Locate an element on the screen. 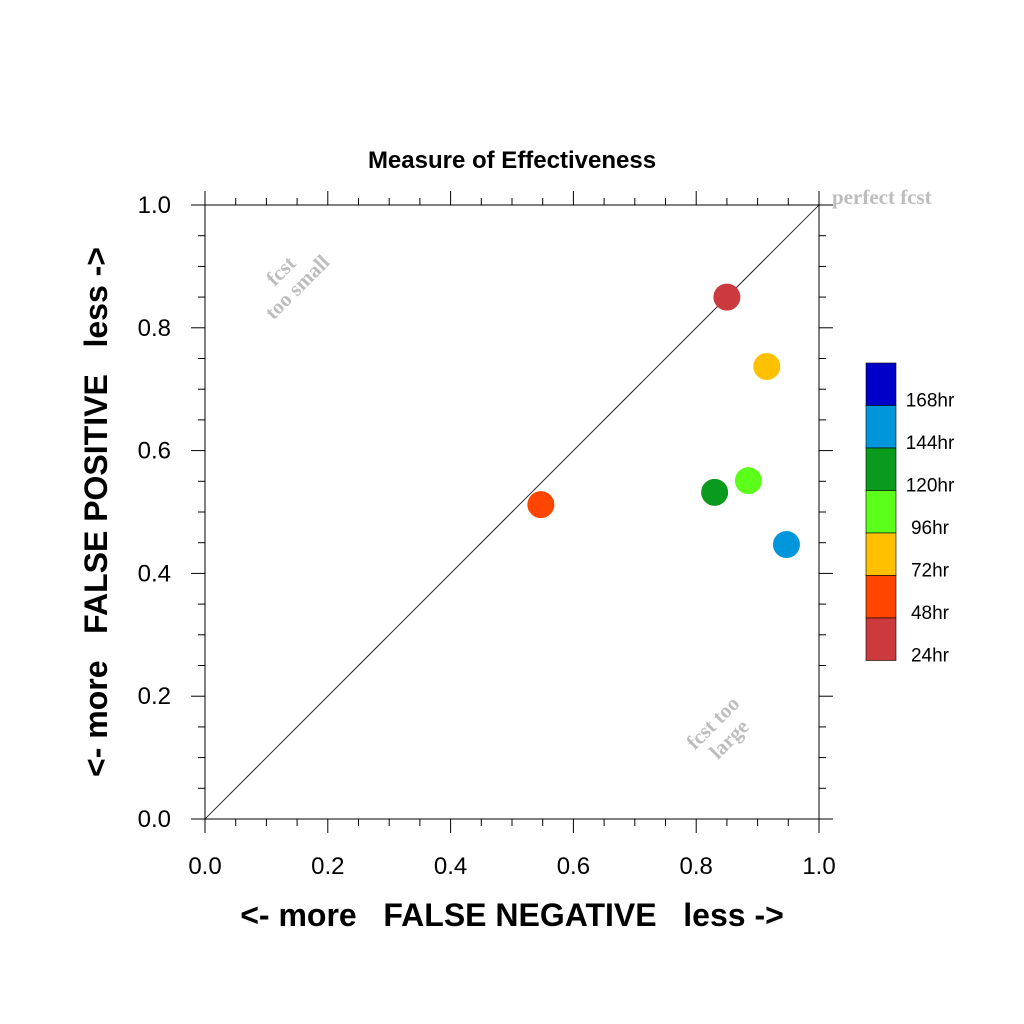 The image size is (1024, 1024). x-tick-label: 1.0 is located at coordinates (818, 866).